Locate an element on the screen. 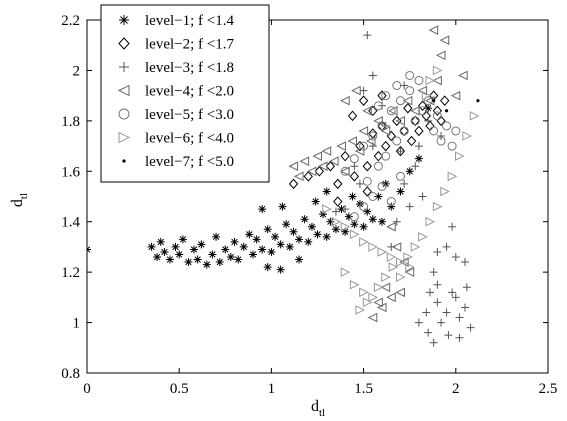 This screenshot has width=567, height=421. legend-label: level−5; f <3.0 is located at coordinates (189, 115).